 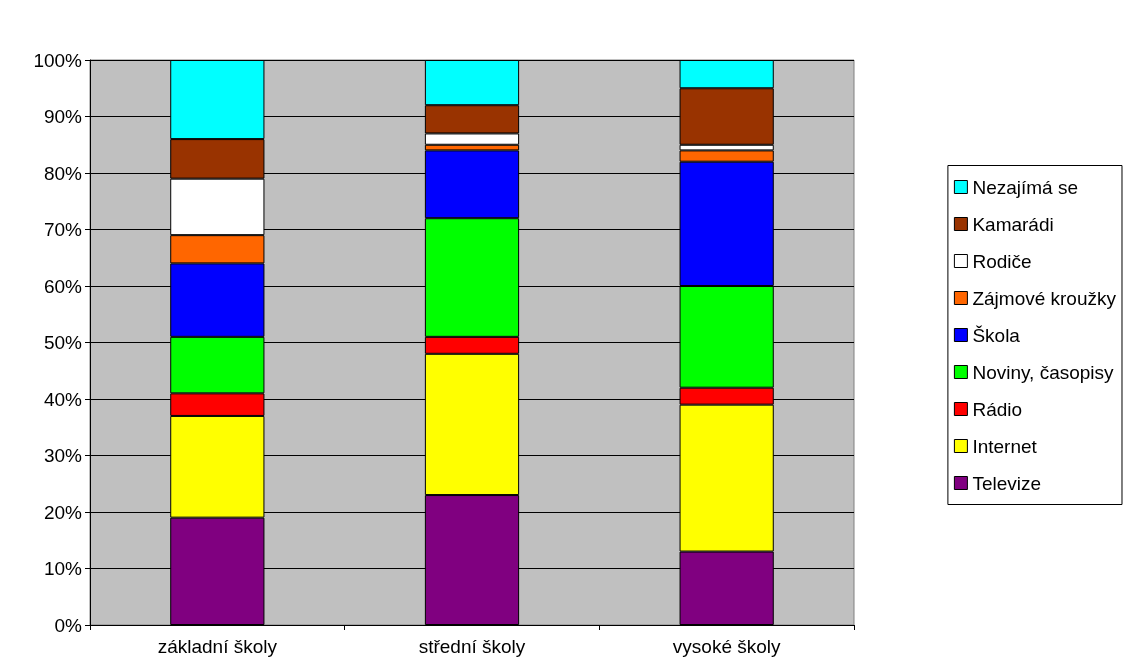 What do you see at coordinates (63, 399) in the screenshot?
I see `y-tick-label: 40%` at bounding box center [63, 399].